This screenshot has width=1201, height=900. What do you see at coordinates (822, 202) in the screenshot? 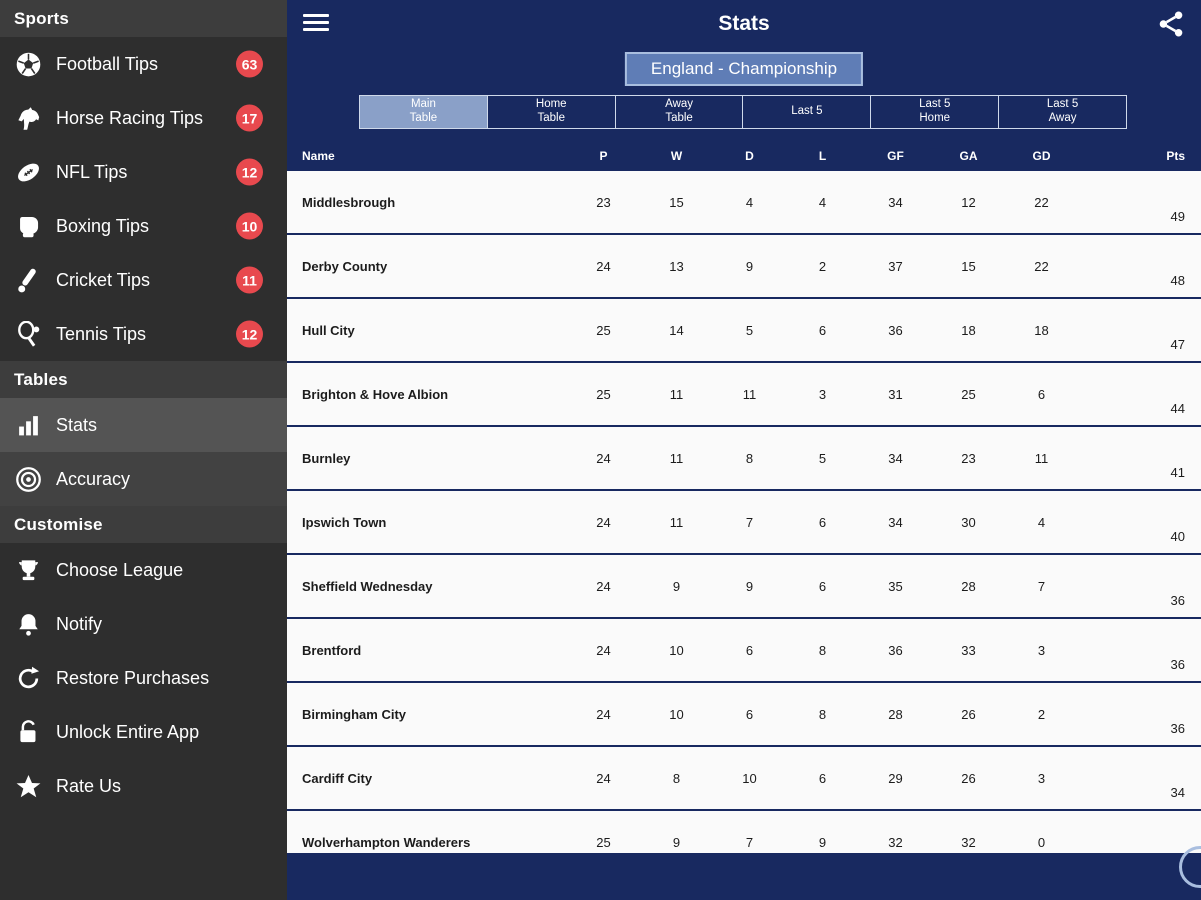
I see `cell-l: 4` at bounding box center [822, 202].